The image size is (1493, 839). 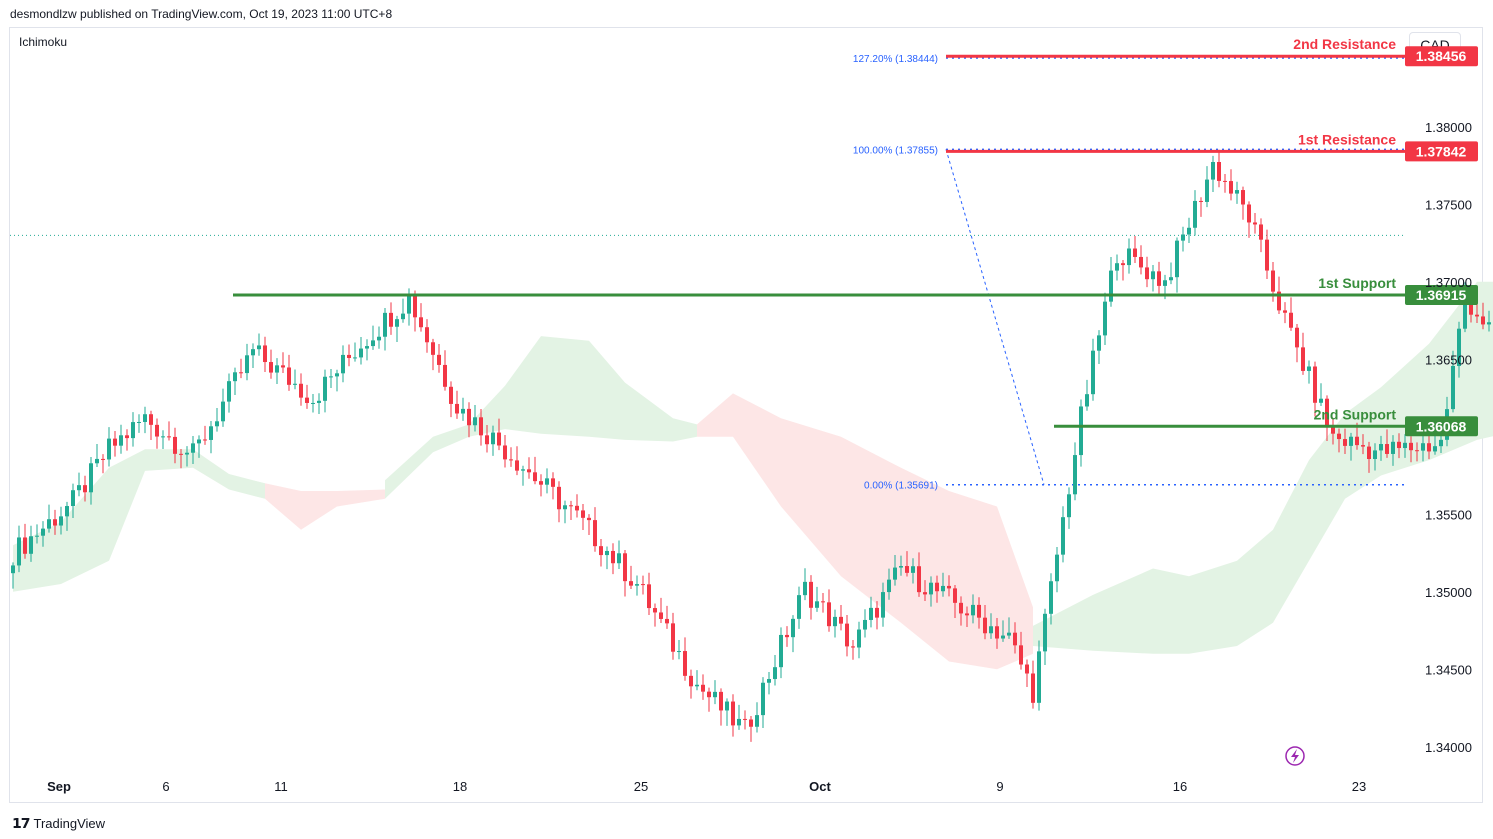 I want to click on fib-trend-line, so click(x=995, y=317).